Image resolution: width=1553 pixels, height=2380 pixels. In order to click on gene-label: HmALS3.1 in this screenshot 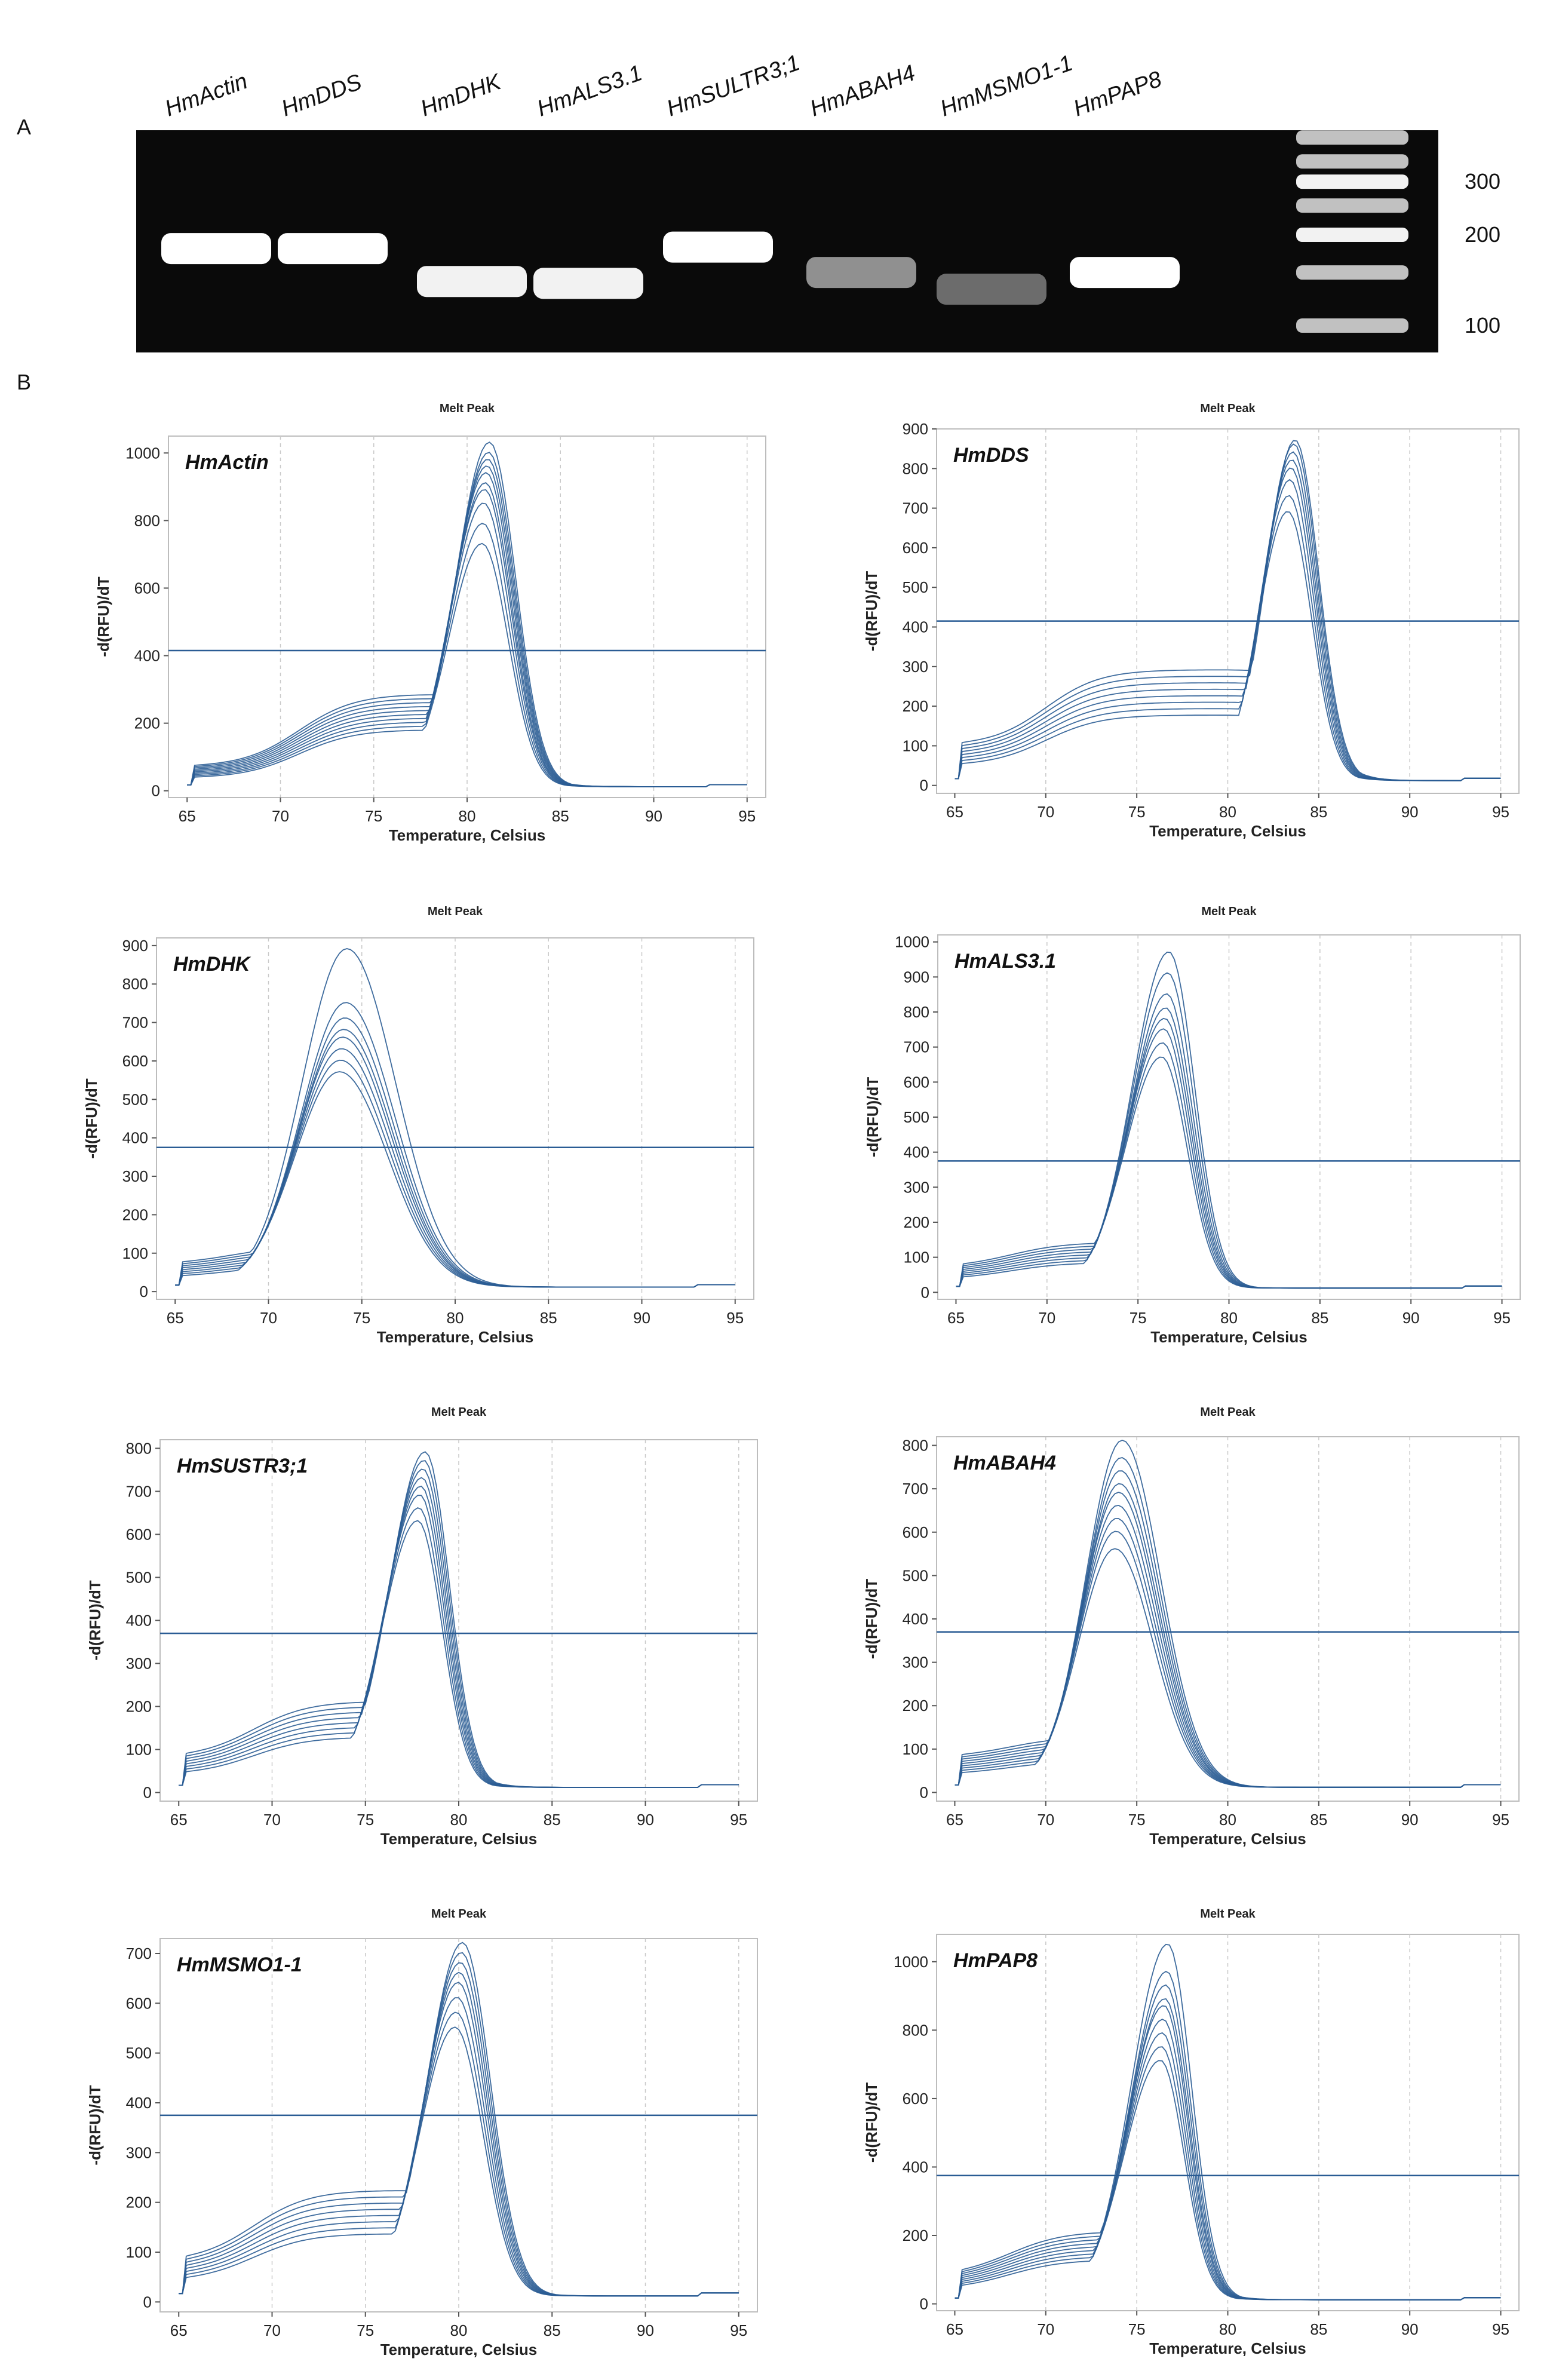, I will do `click(1005, 961)`.